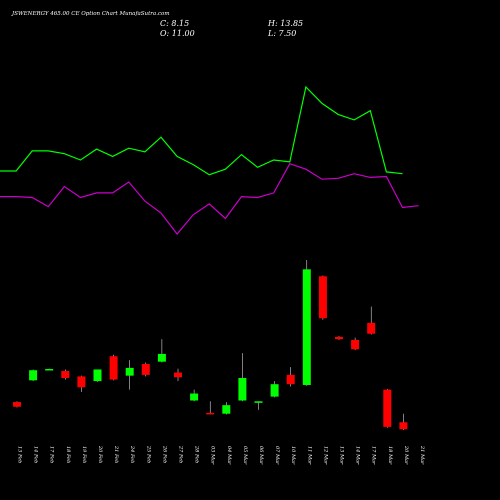 Image resolution: width=500 pixels, height=500 pixels. I want to click on x-tick-label: 18 Feb, so click(68, 454).